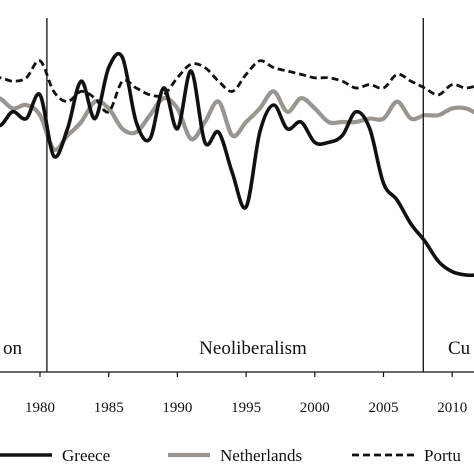 This screenshot has height=474, width=474. Describe the element at coordinates (452, 408) in the screenshot. I see `x-tick-label: 2010` at that location.